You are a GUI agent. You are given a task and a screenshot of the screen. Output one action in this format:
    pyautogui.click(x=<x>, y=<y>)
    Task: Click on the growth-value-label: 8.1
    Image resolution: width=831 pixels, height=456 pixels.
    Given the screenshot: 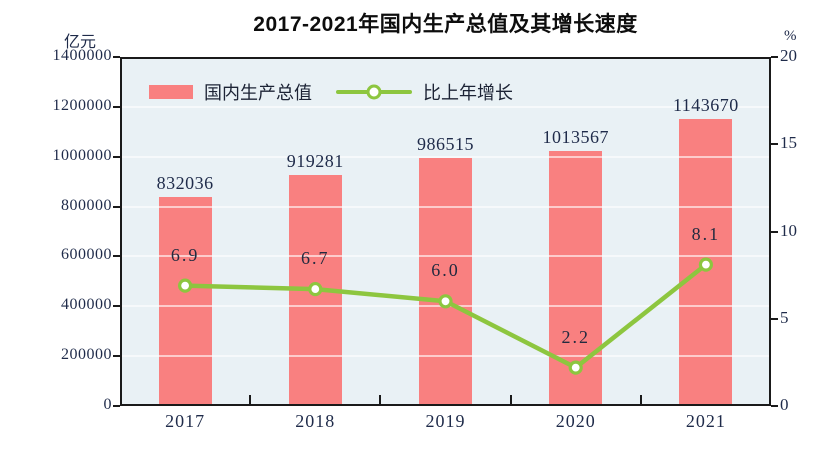 What is the action you would take?
    pyautogui.click(x=706, y=233)
    